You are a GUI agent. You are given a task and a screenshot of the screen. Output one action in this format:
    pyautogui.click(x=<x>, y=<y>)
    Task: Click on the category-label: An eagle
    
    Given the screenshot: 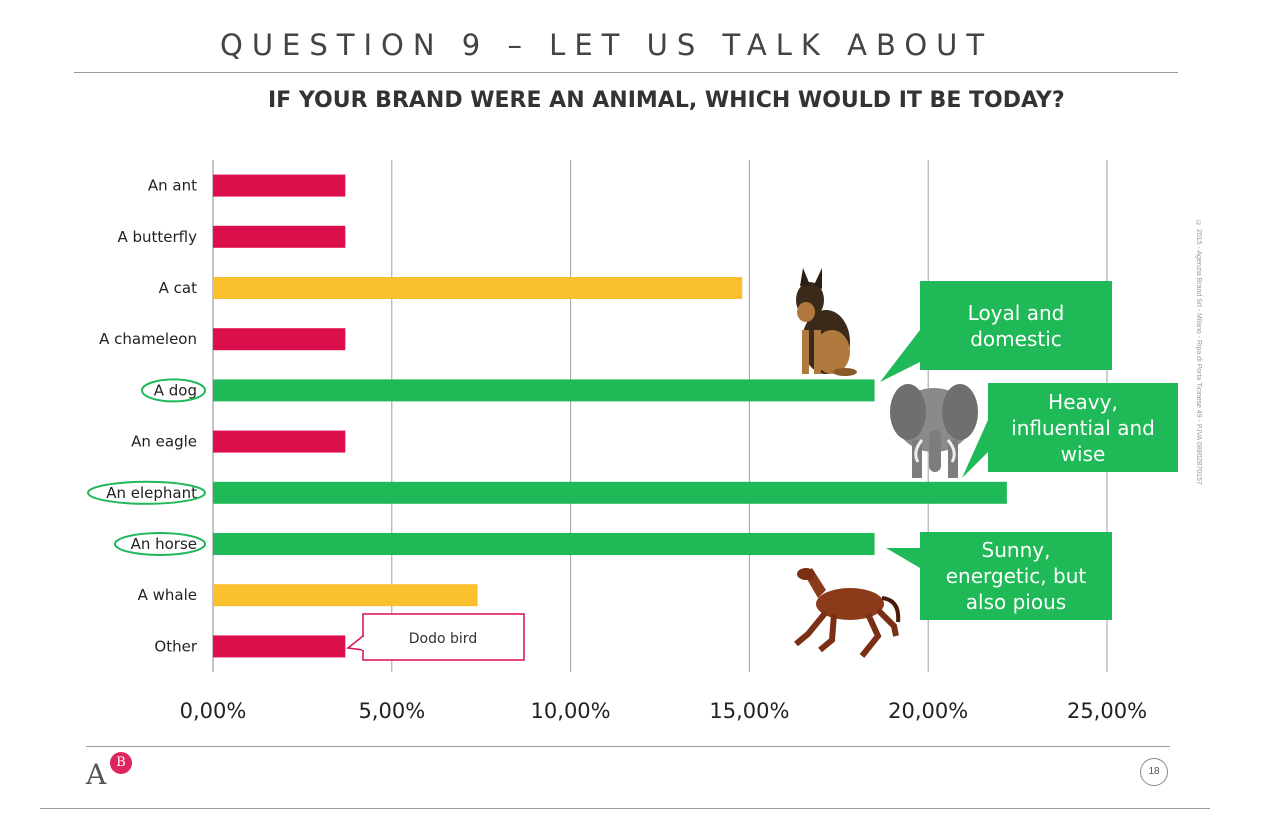 What is the action you would take?
    pyautogui.click(x=164, y=442)
    